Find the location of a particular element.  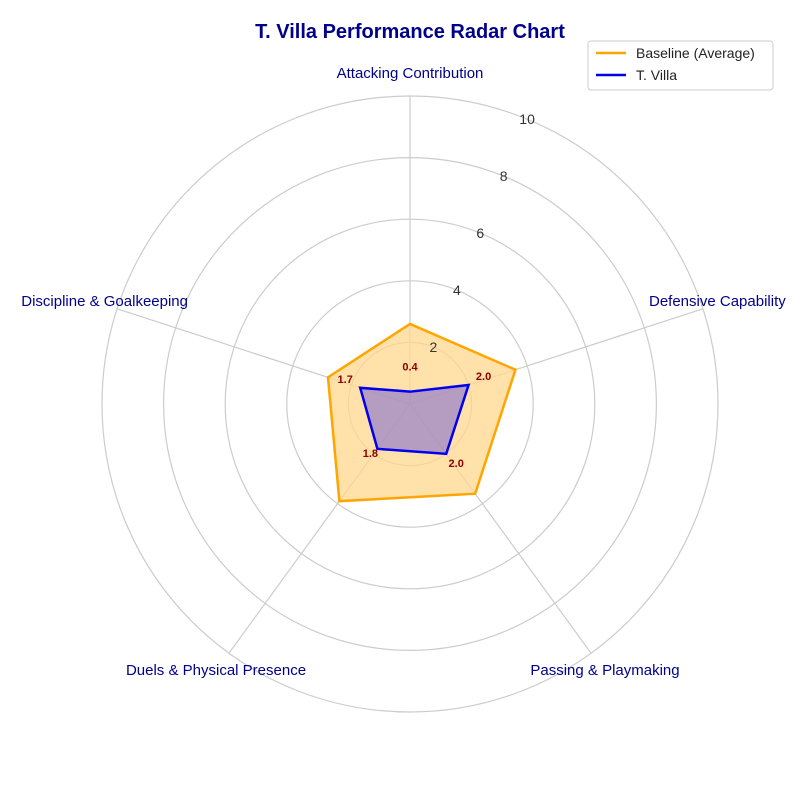

legend: Baseline (Average) T. Villa is located at coordinates (680, 65).